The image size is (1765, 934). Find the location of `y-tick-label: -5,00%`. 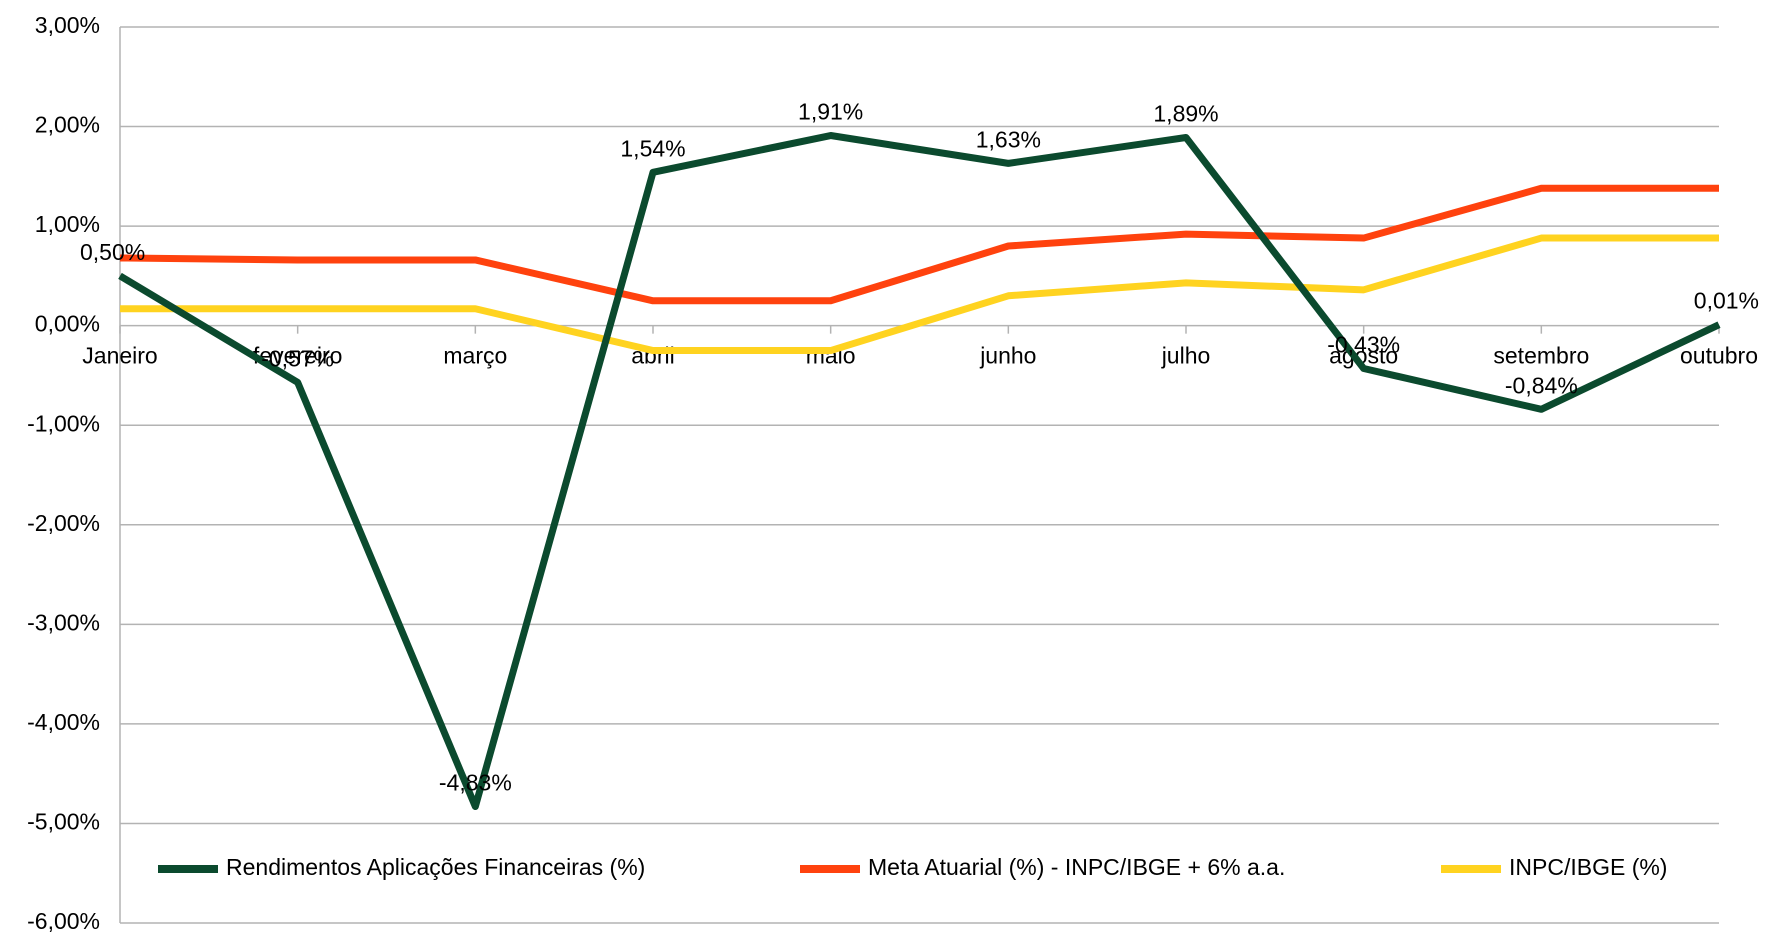

y-tick-label: -5,00% is located at coordinates (63, 822).